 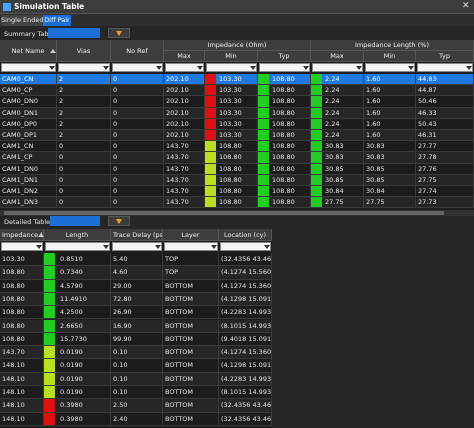 I want to click on detail-dropdown, so click(x=75, y=221).